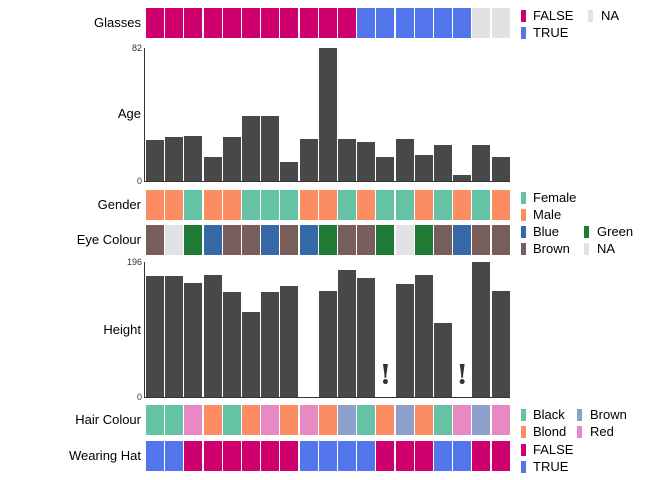  What do you see at coordinates (136, 48) in the screenshot?
I see `age-ytick-max: 82` at bounding box center [136, 48].